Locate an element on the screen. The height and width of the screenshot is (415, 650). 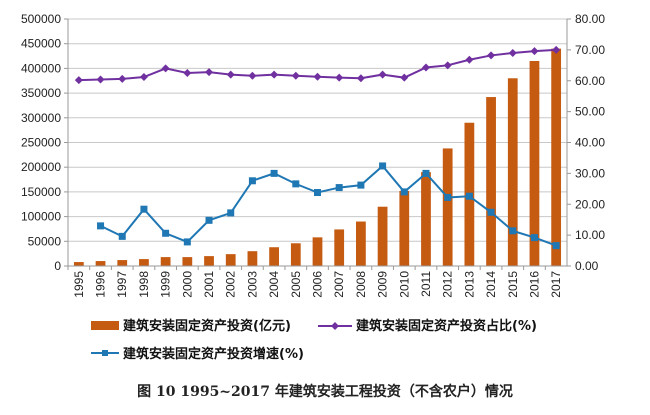
bar-2009 is located at coordinates (382, 236).